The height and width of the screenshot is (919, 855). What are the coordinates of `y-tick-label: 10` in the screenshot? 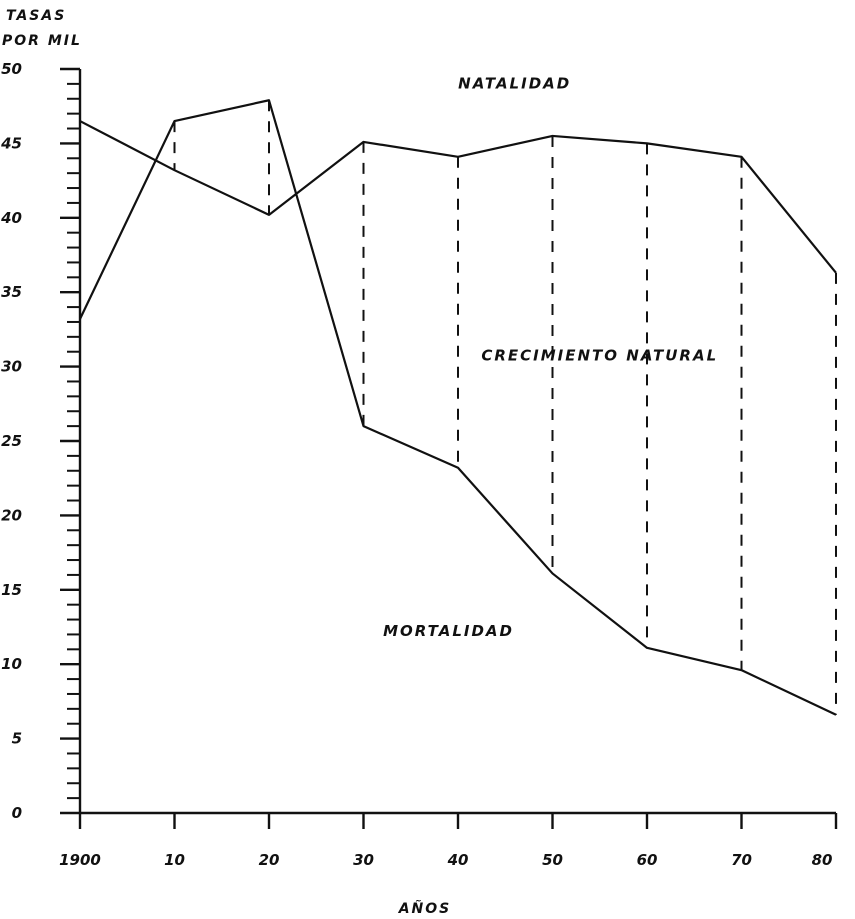 It's located at (11, 664).